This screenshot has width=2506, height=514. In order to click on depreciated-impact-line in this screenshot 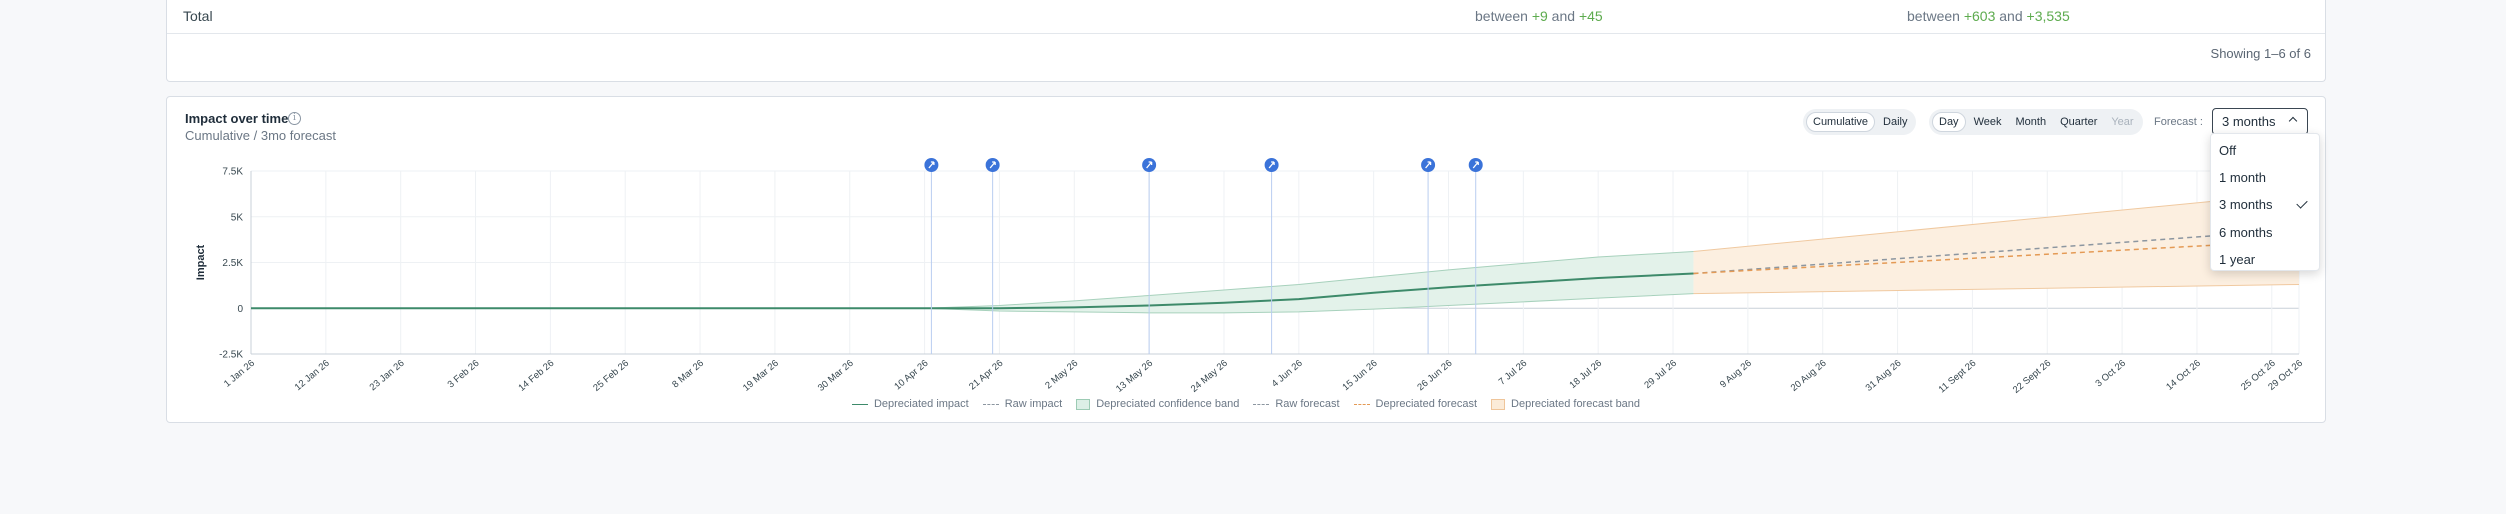, I will do `click(972, 291)`.